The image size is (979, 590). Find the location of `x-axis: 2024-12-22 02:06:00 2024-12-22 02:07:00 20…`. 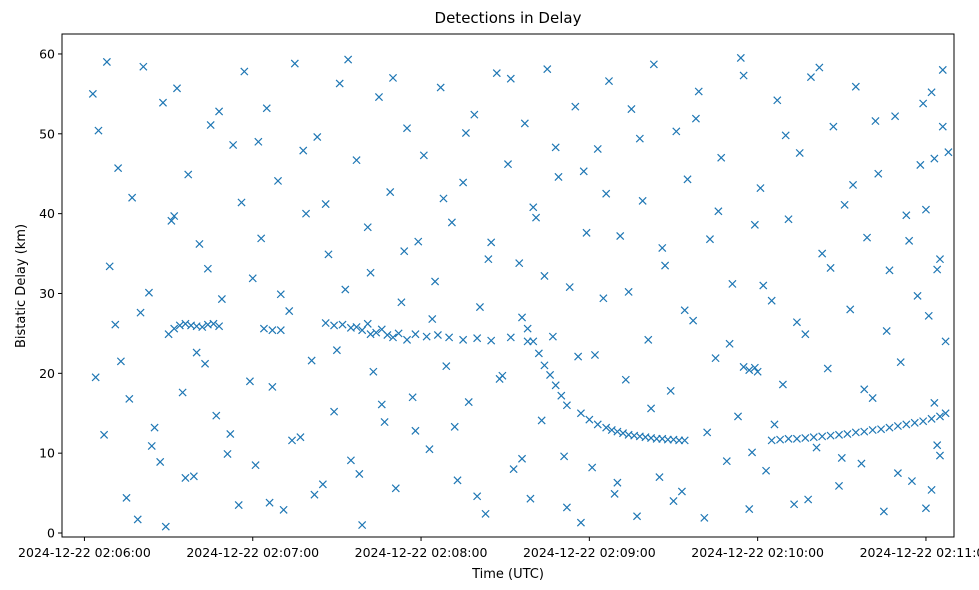

x-axis: 2024-12-22 02:06:00 2024-12-22 02:07:00 20… is located at coordinates (498, 548).